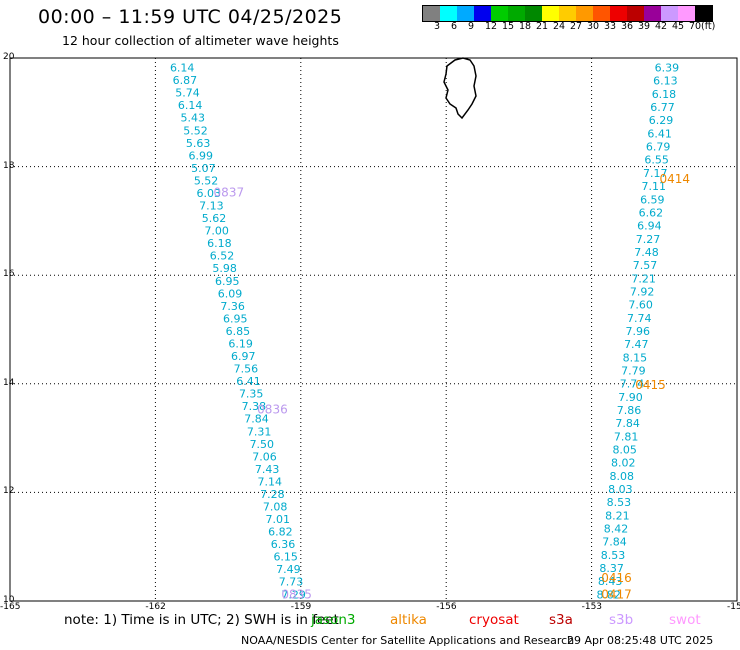 The image size is (740, 650). Describe the element at coordinates (471, 26) in the screenshot. I see `legend-label: 9` at that location.